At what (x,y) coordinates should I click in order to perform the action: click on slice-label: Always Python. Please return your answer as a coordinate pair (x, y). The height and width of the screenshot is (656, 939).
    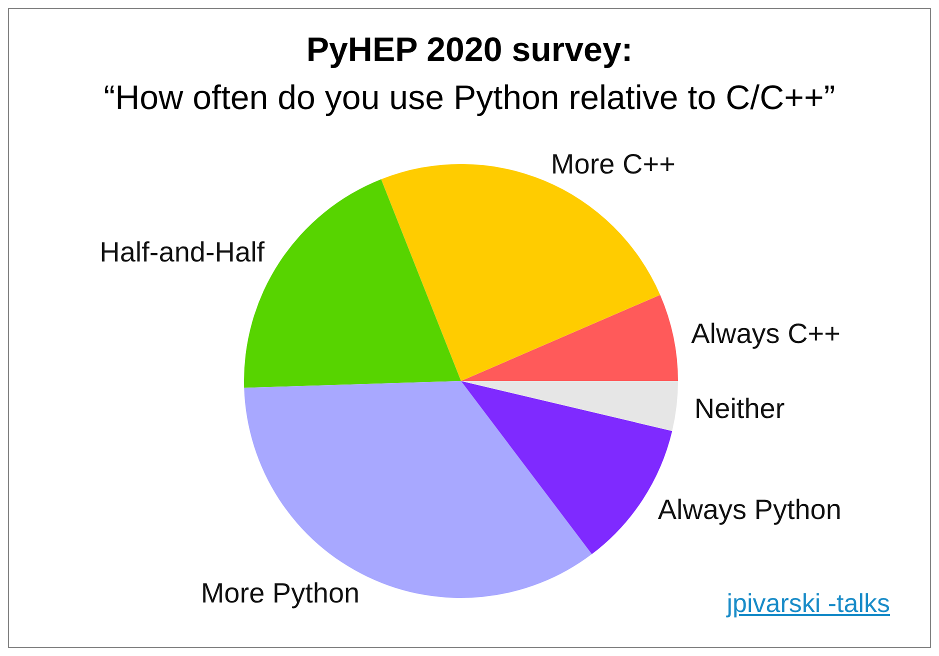
    Looking at the image, I should click on (750, 509).